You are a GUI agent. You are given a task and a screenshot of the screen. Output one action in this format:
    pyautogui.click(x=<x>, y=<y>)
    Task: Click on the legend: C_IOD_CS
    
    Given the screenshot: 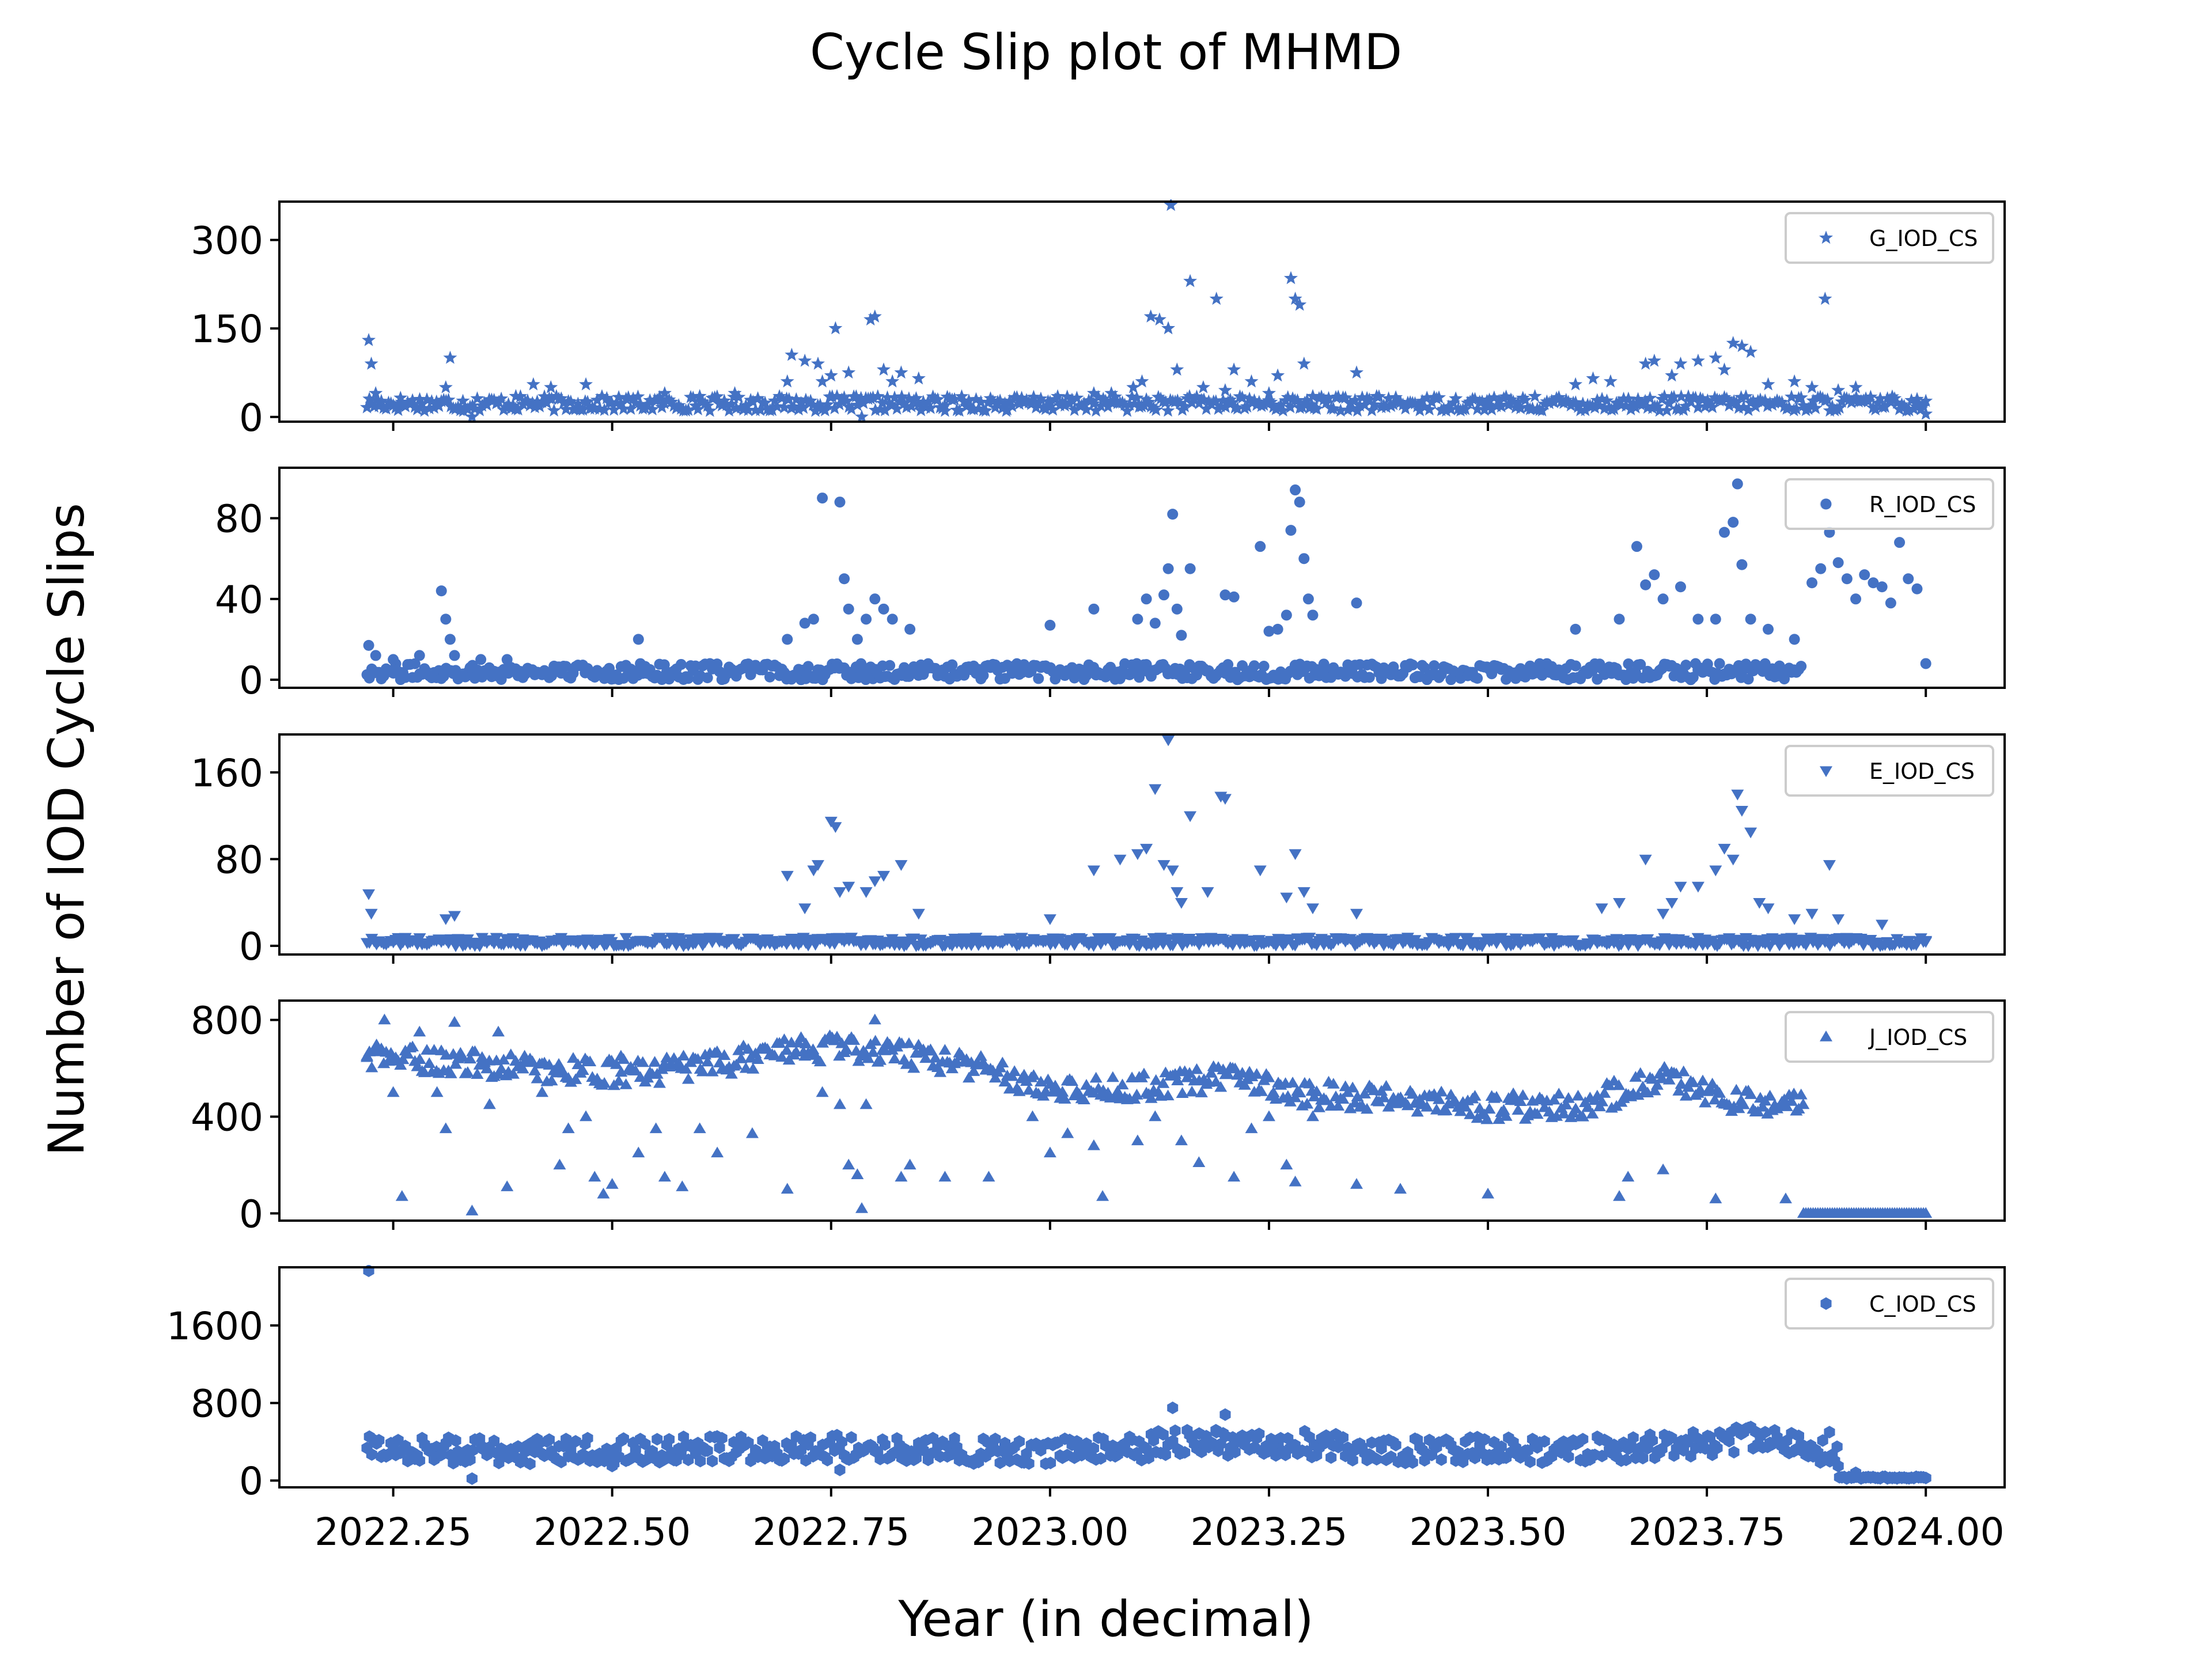 What is the action you would take?
    pyautogui.click(x=1889, y=1304)
    